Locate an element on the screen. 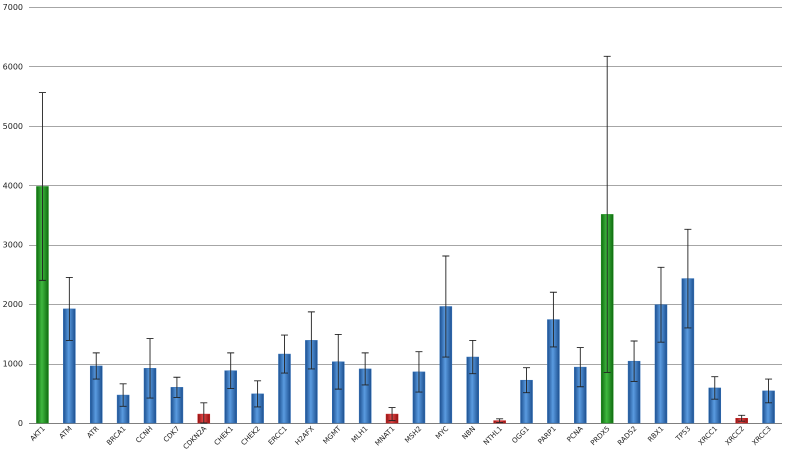 This screenshot has height=457, width=790. x-tick-label: TP53 is located at coordinates (683, 434).